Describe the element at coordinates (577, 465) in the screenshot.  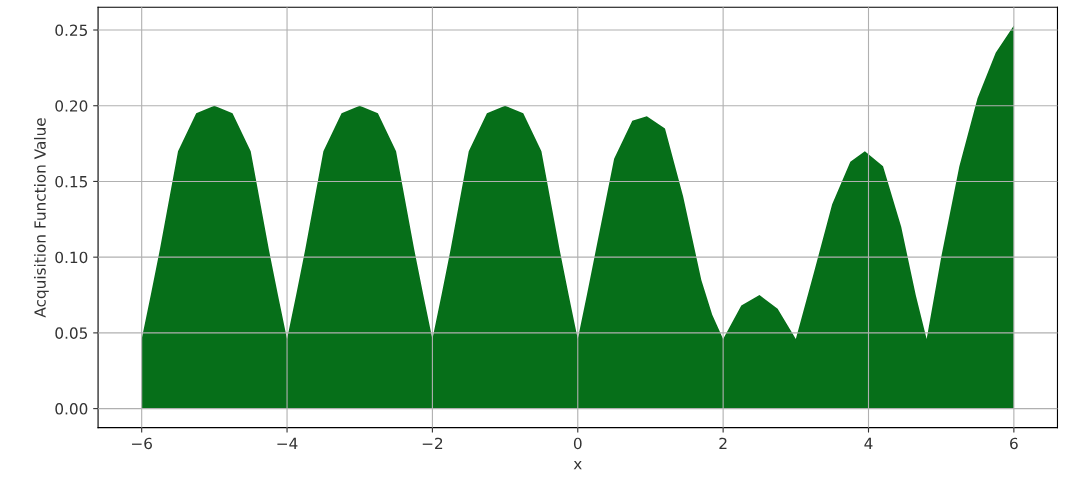
I see `x-axis-title: x` at that location.